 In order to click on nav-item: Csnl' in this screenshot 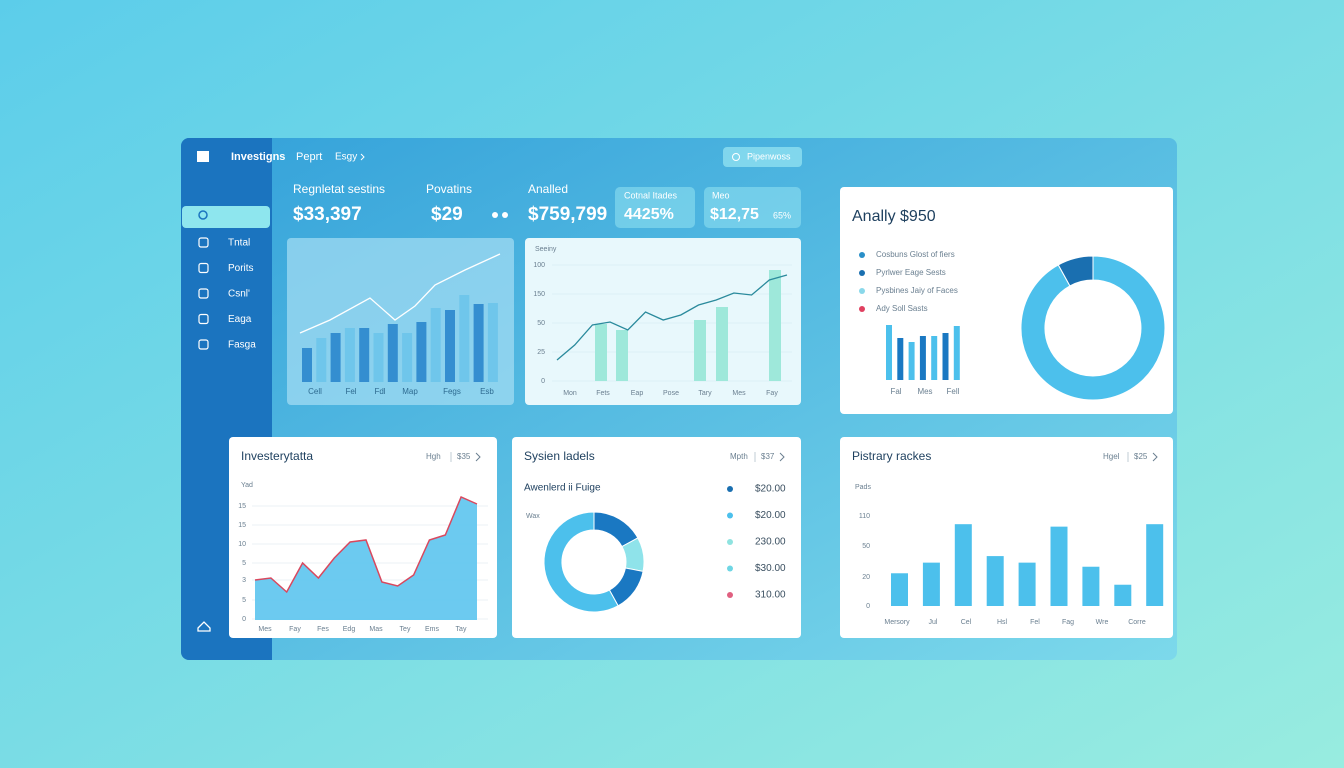, I will do `click(239, 294)`.